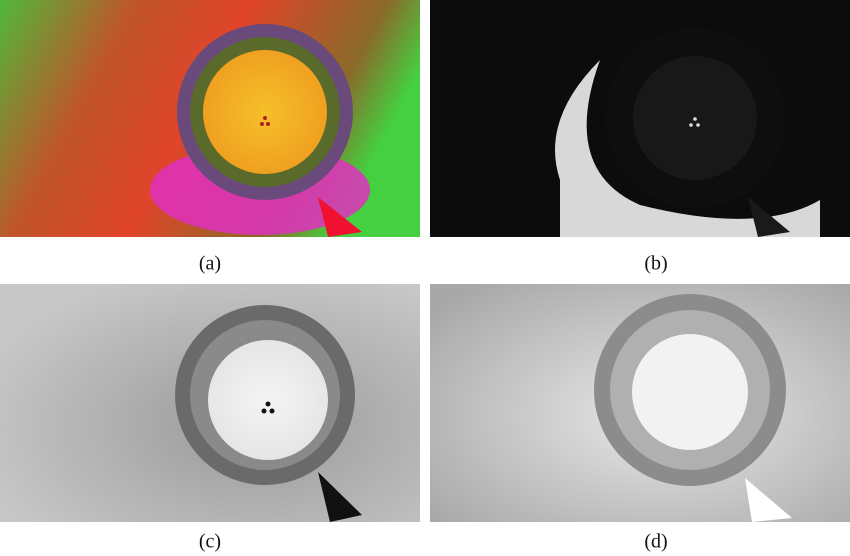 This screenshot has height=556, width=850. What do you see at coordinates (655, 264) in the screenshot?
I see `caption: (b)` at bounding box center [655, 264].